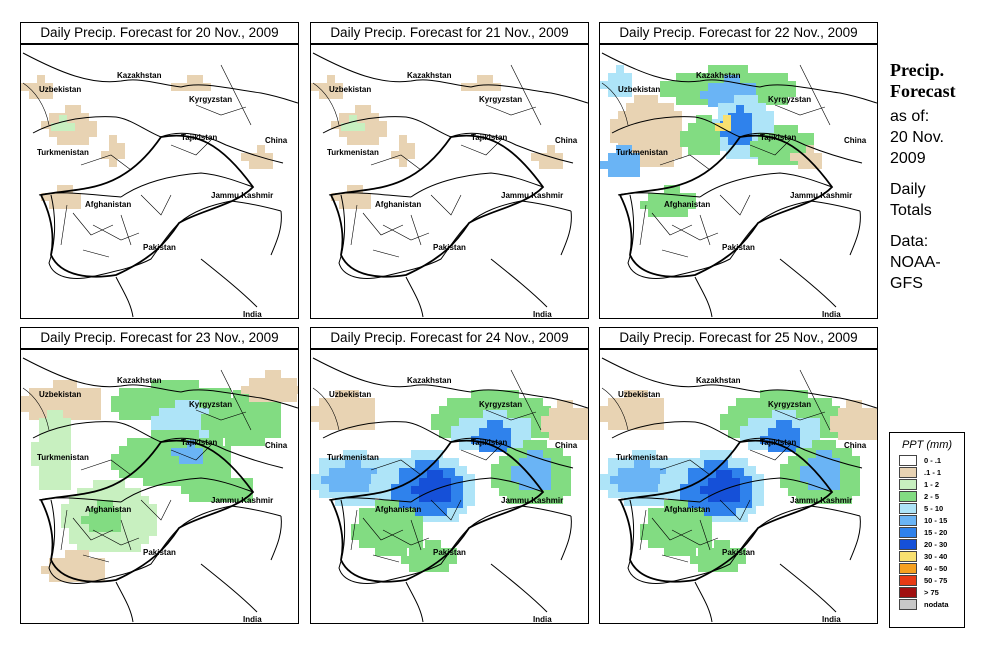 This screenshot has height=649, width=983. I want to click on map-label-kyrgyzstan: Kyrgyzstan, so click(790, 404).